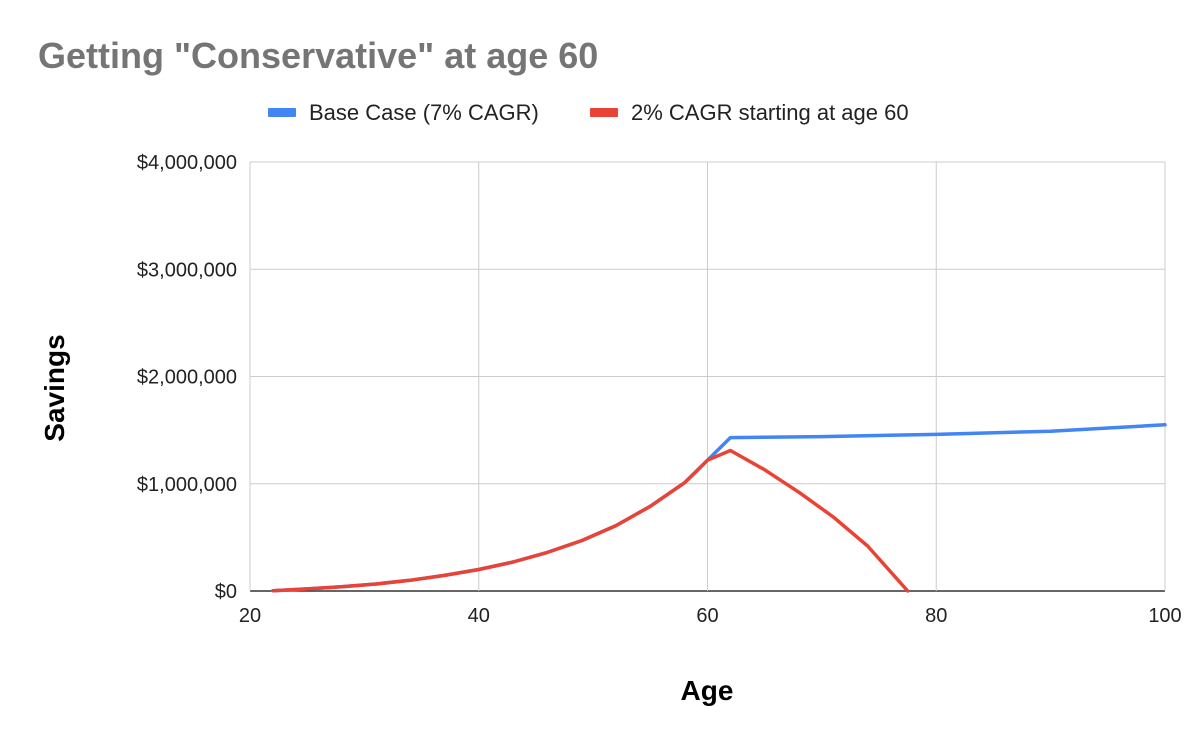 This screenshot has height=744, width=1202. I want to click on y-tick-label: $1,000,000, so click(187, 485).